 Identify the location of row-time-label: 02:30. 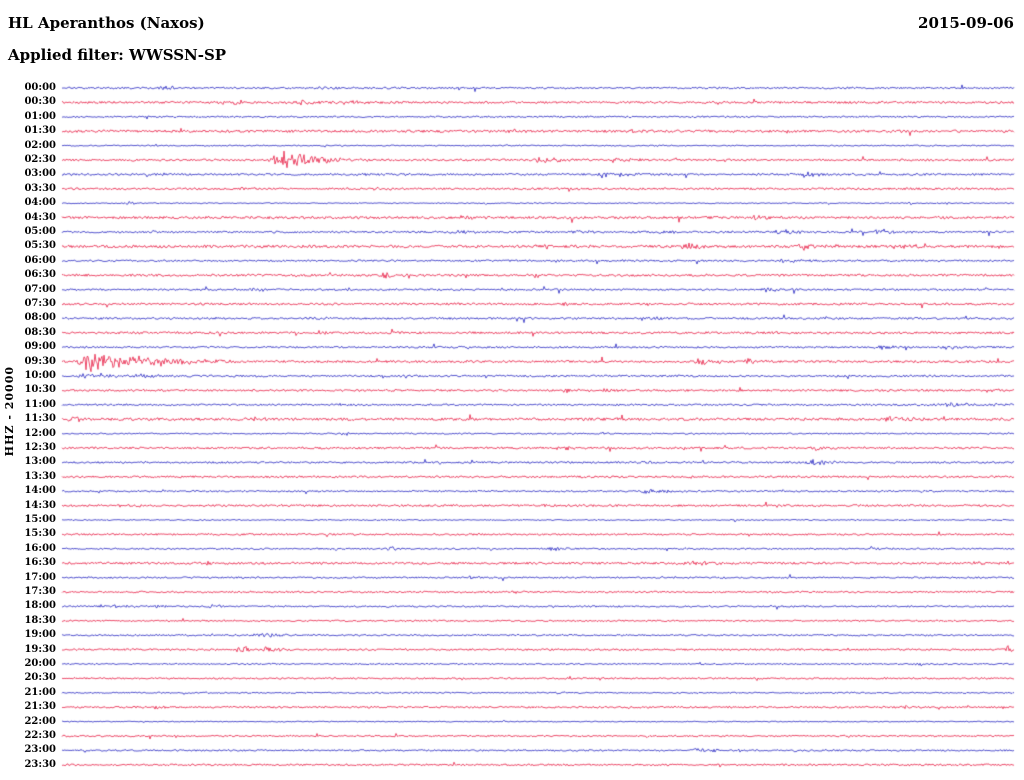
(40, 159).